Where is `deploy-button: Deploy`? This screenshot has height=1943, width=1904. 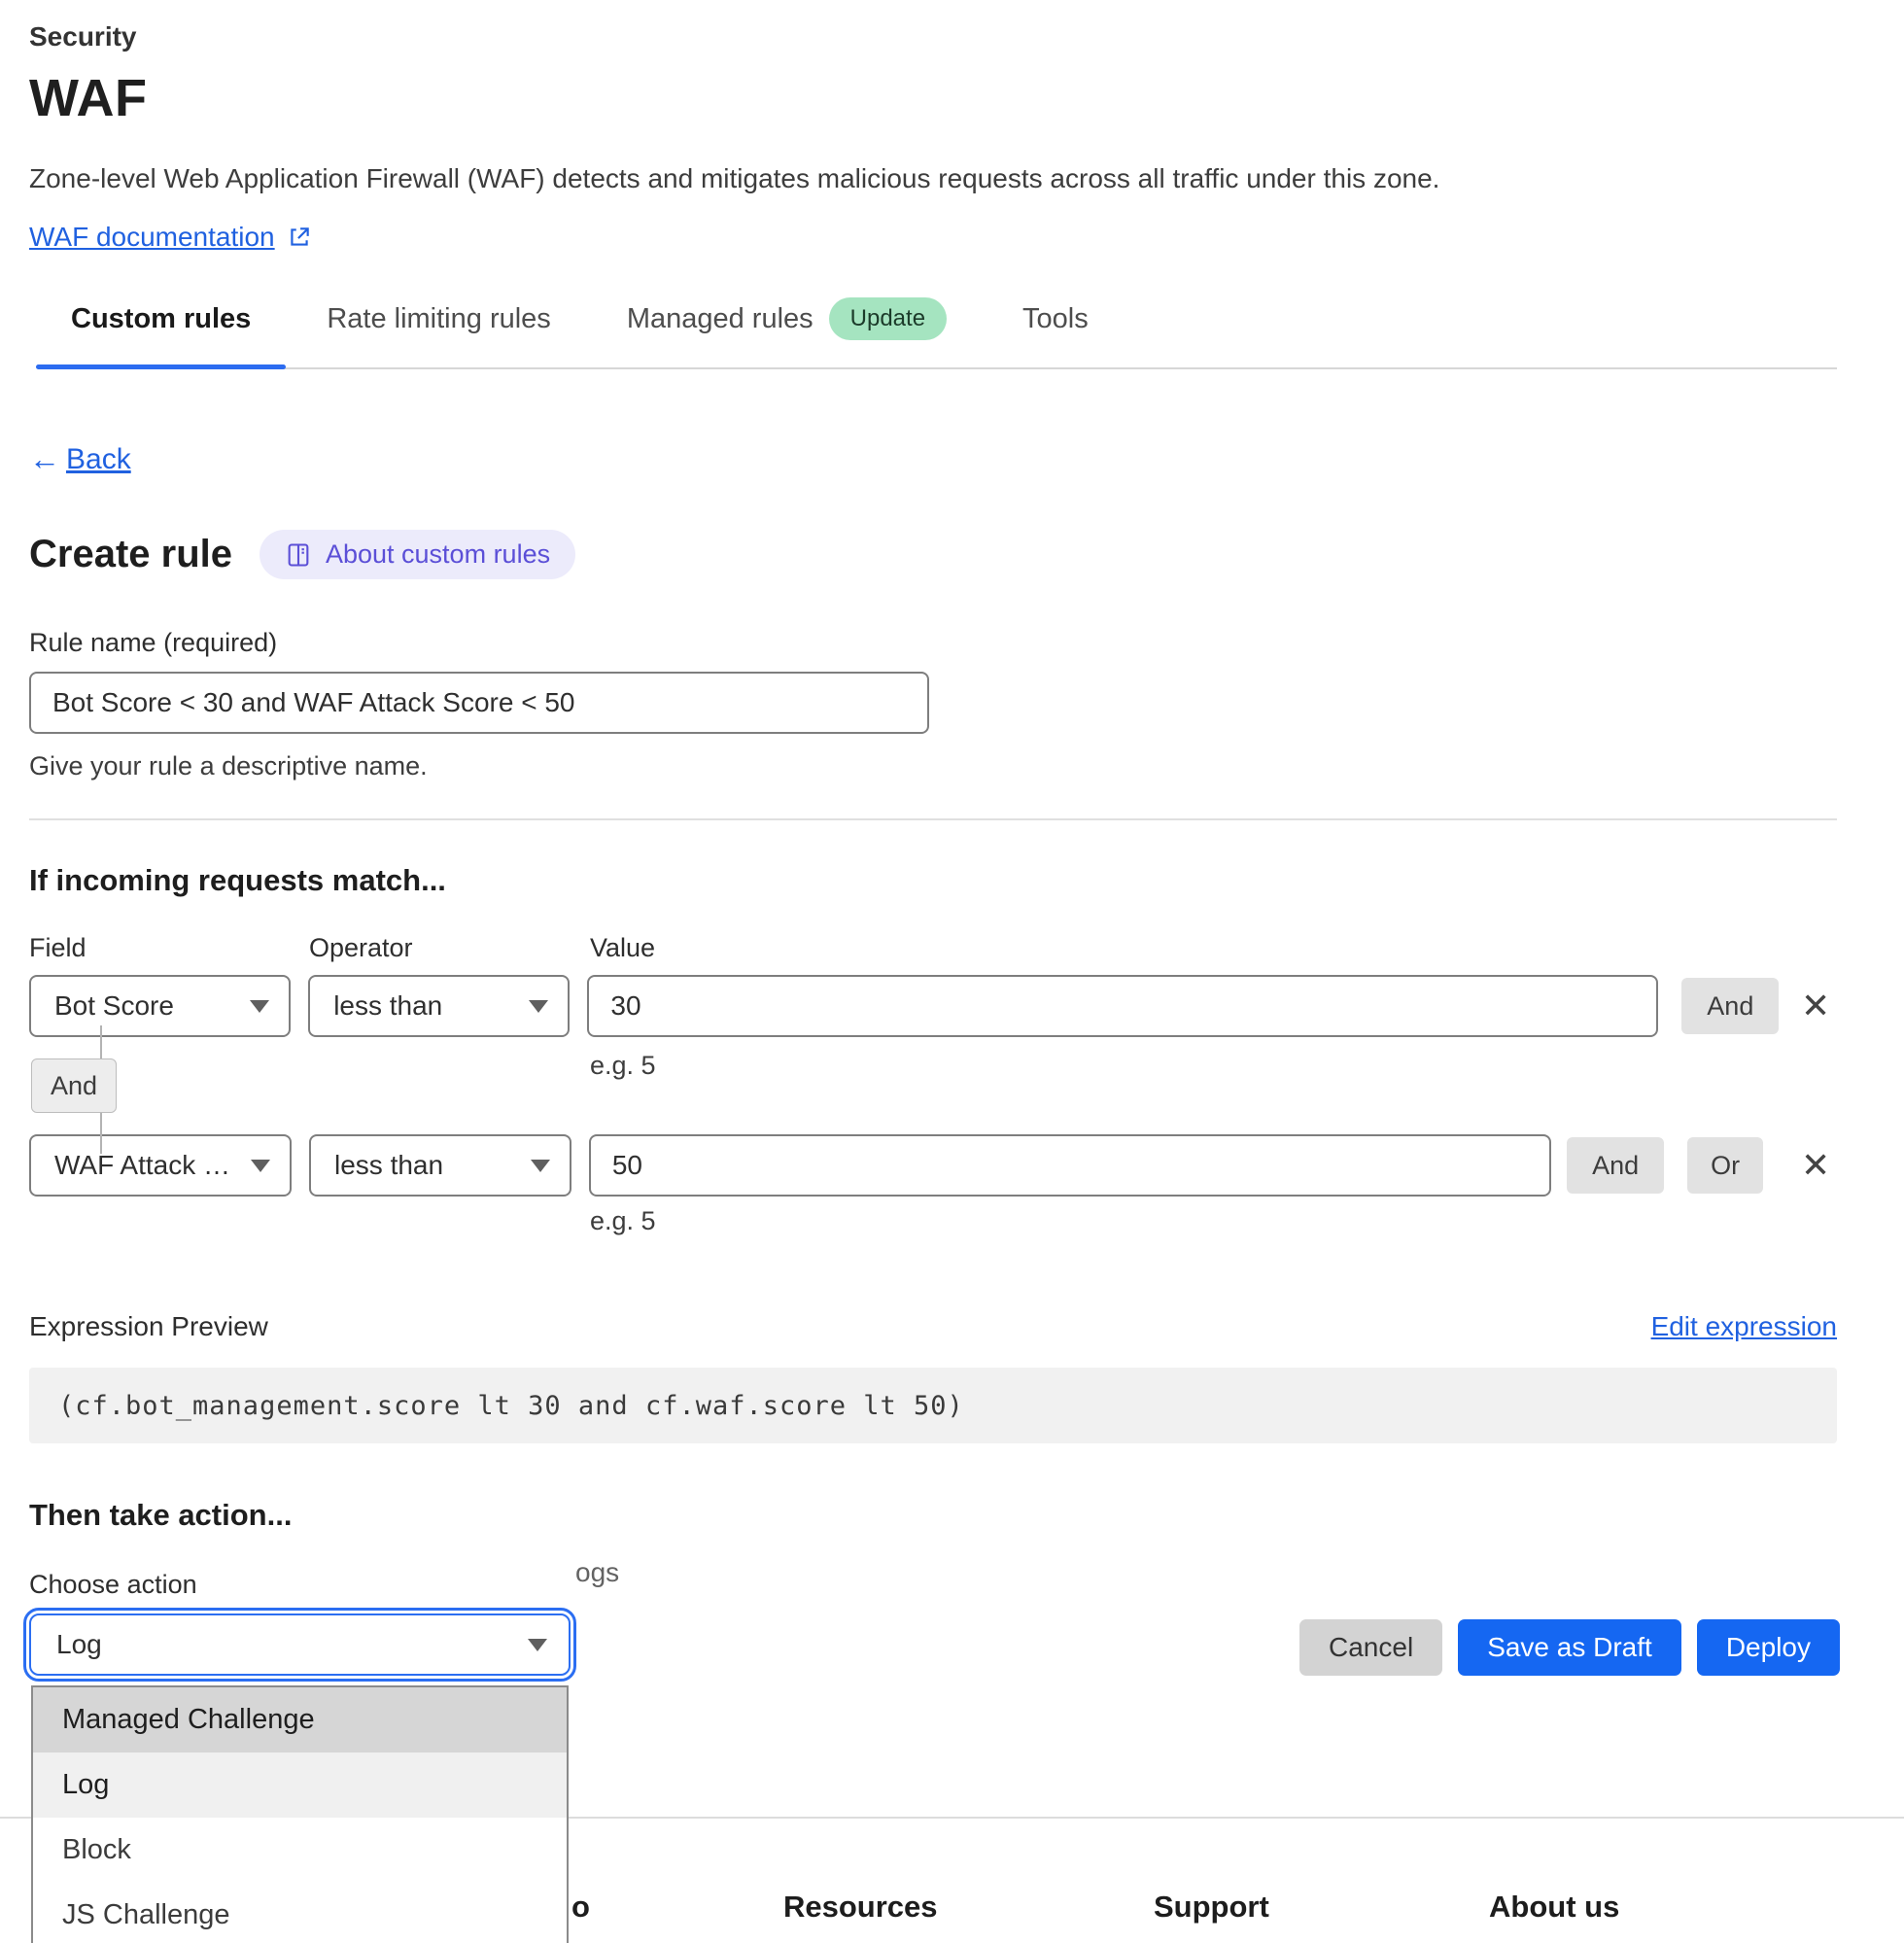
deploy-button: Deploy is located at coordinates (1768, 1647).